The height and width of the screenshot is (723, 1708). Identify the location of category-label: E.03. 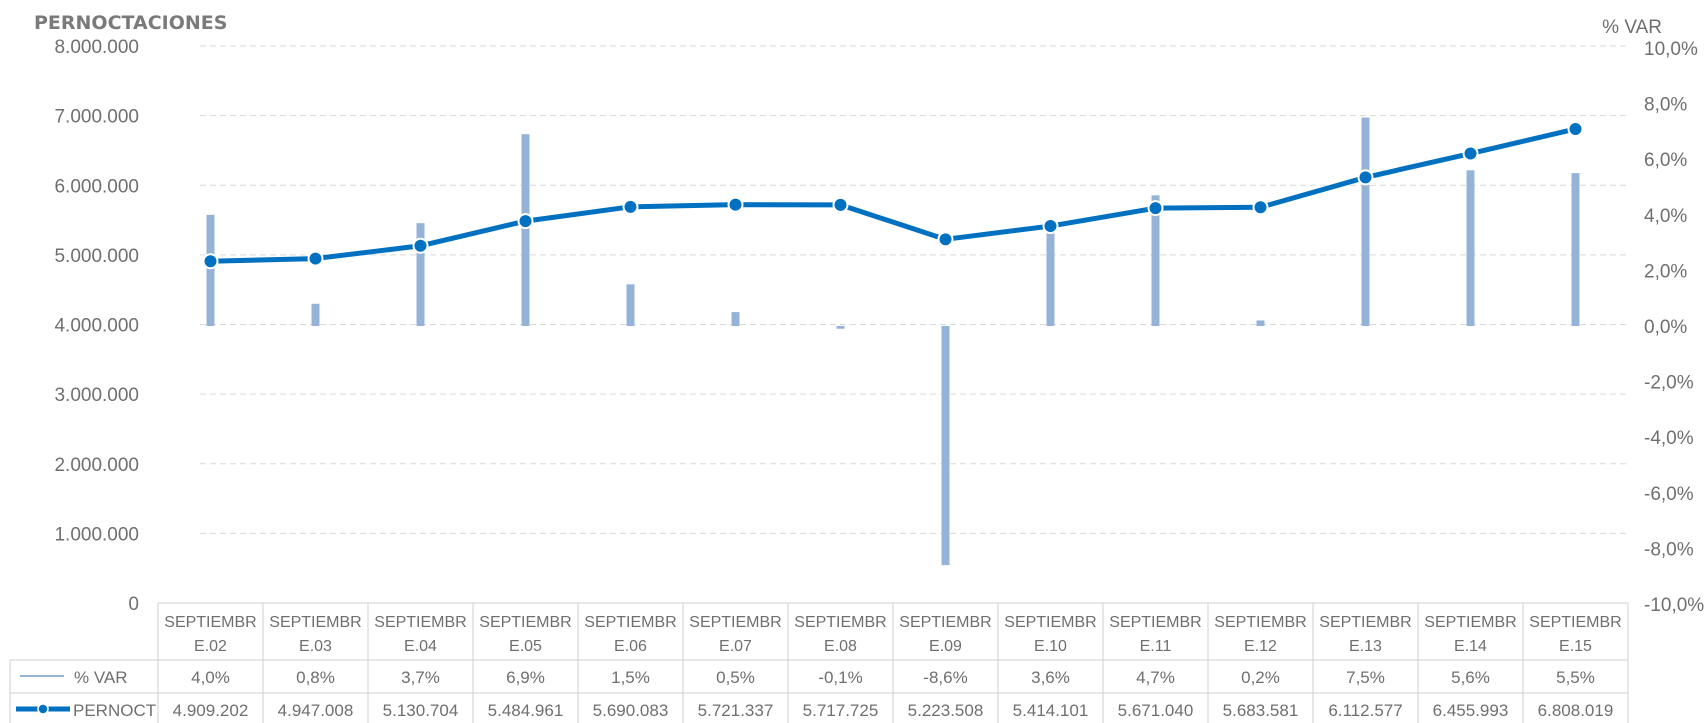
(315, 646).